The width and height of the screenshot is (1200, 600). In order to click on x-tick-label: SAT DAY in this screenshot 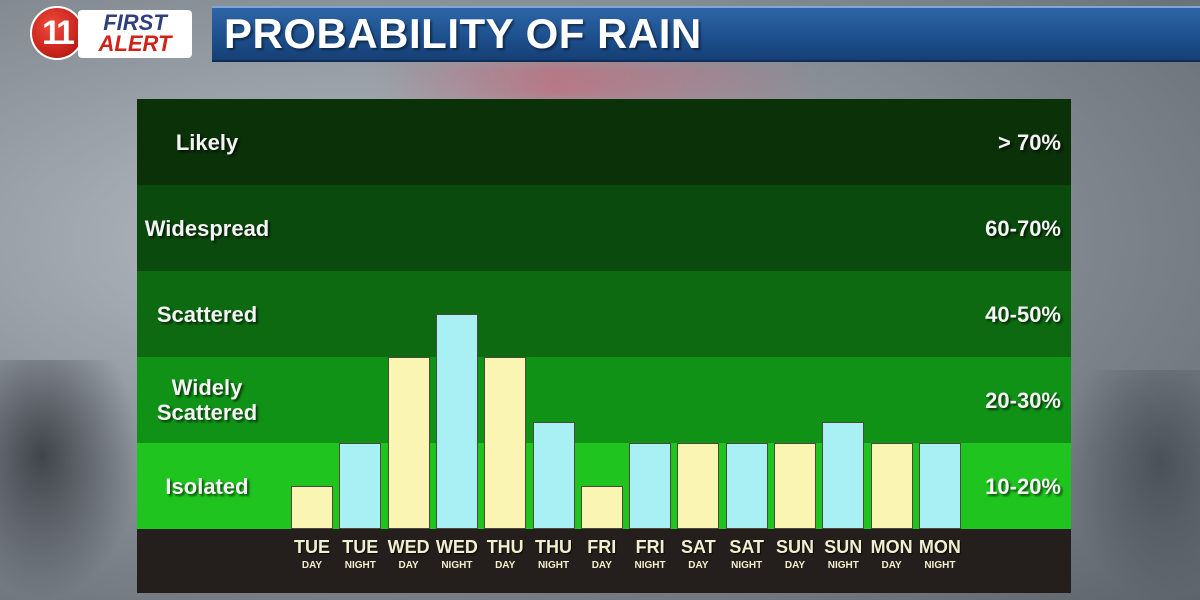, I will do `click(698, 555)`.